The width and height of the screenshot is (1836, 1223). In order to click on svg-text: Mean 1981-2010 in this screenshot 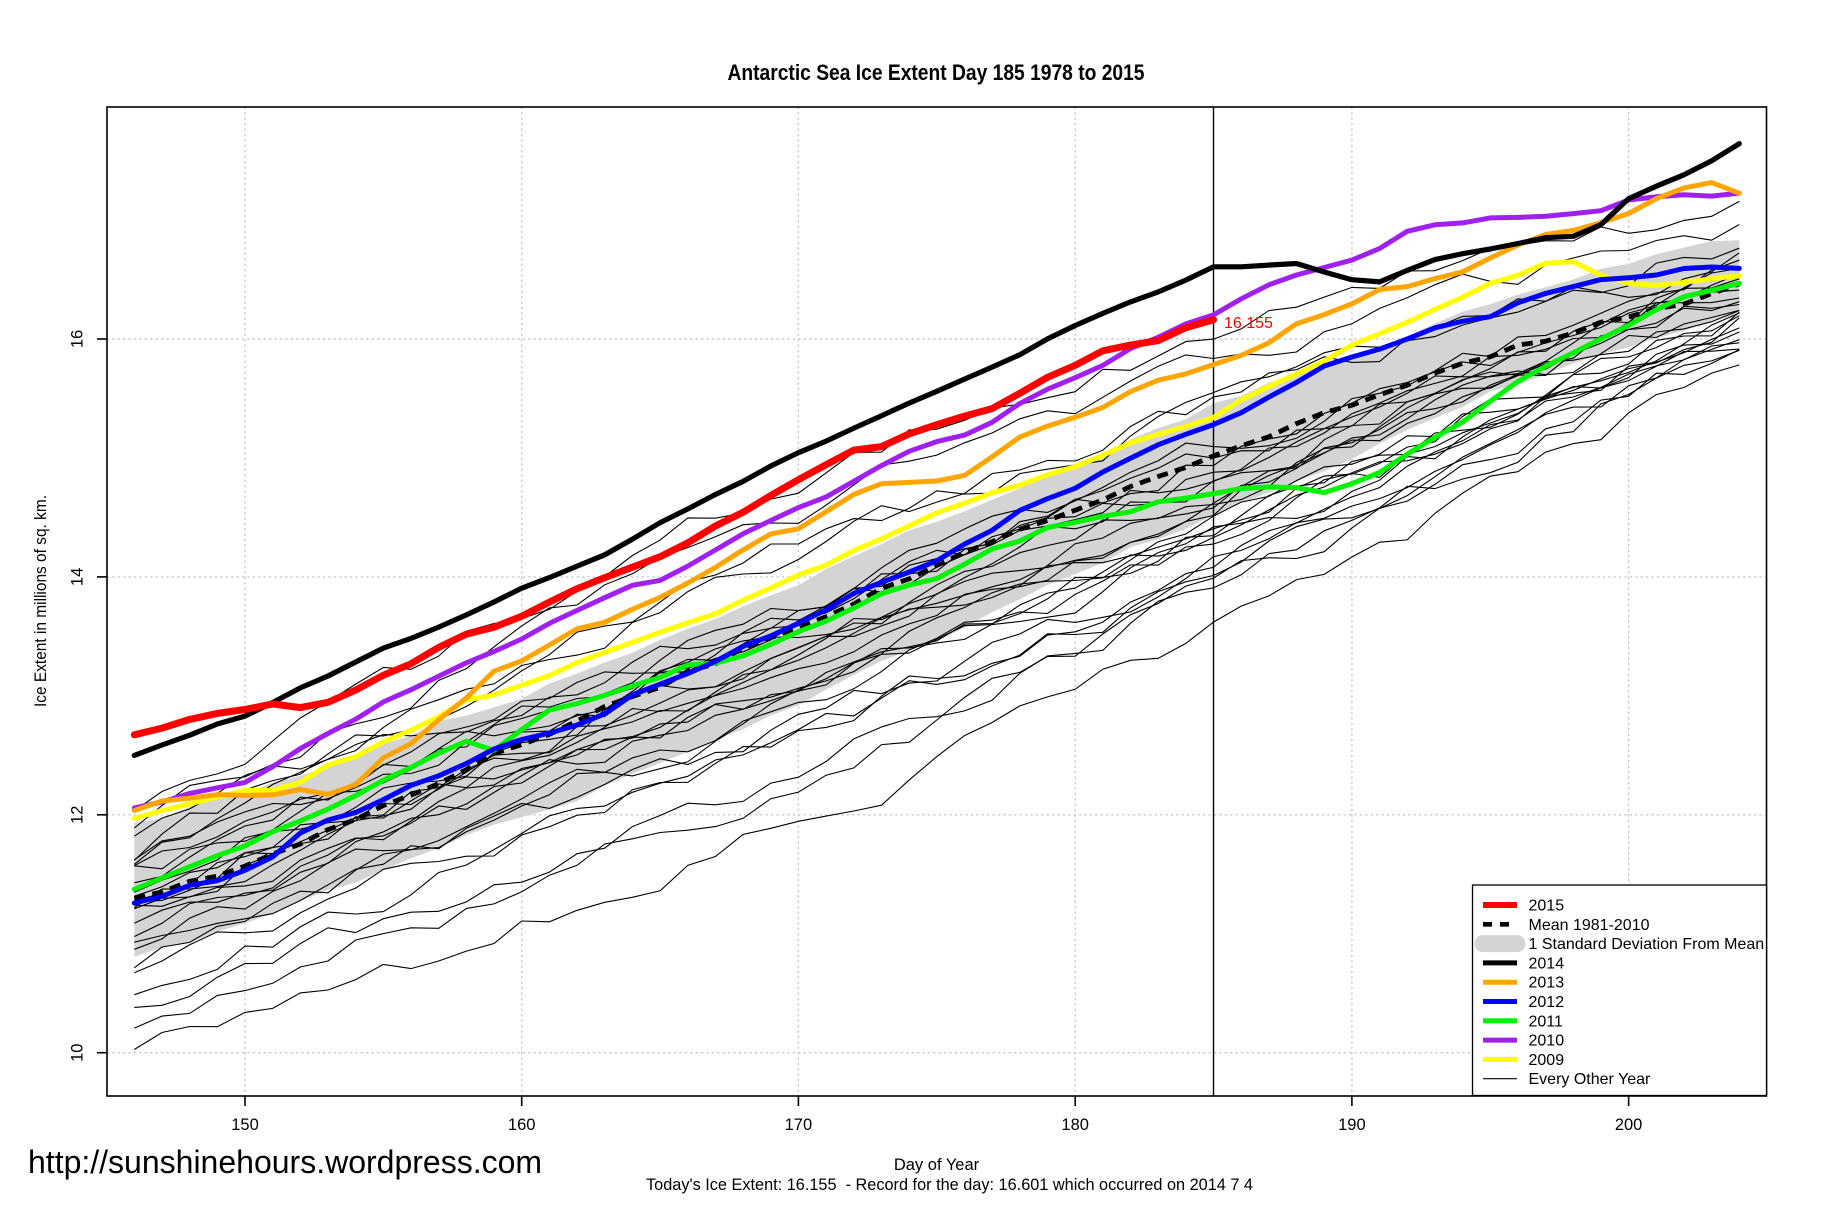, I will do `click(1589, 925)`.